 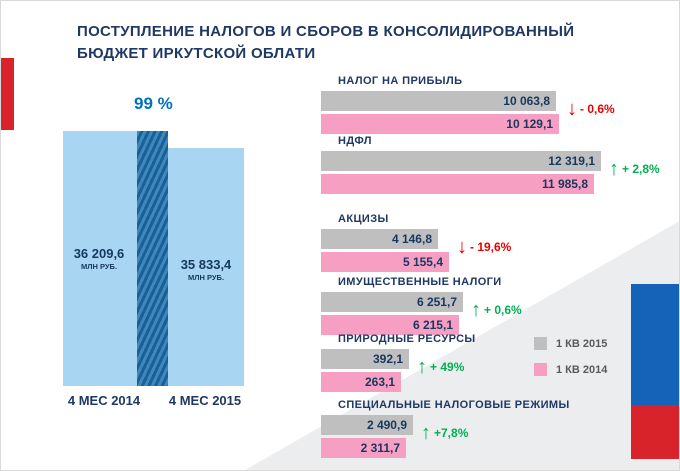 I want to click on tax-group-4: ПРИРОДНЫЕ РЕСУРСЫ 392,1 263,1 ↑ + 49%, so click(x=500, y=364).